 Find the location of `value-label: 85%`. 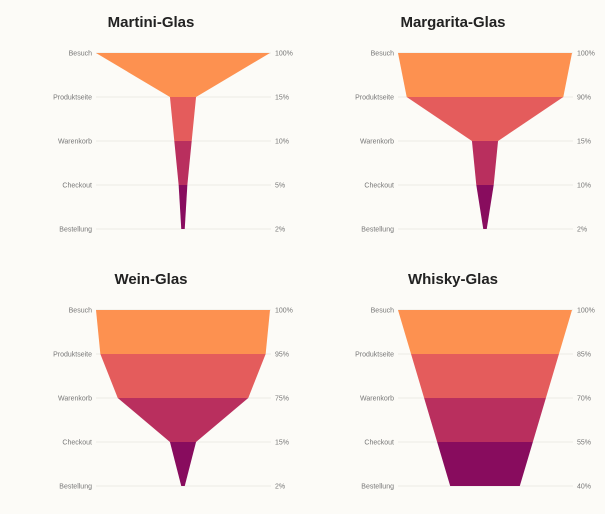

value-label: 85% is located at coordinates (584, 355).